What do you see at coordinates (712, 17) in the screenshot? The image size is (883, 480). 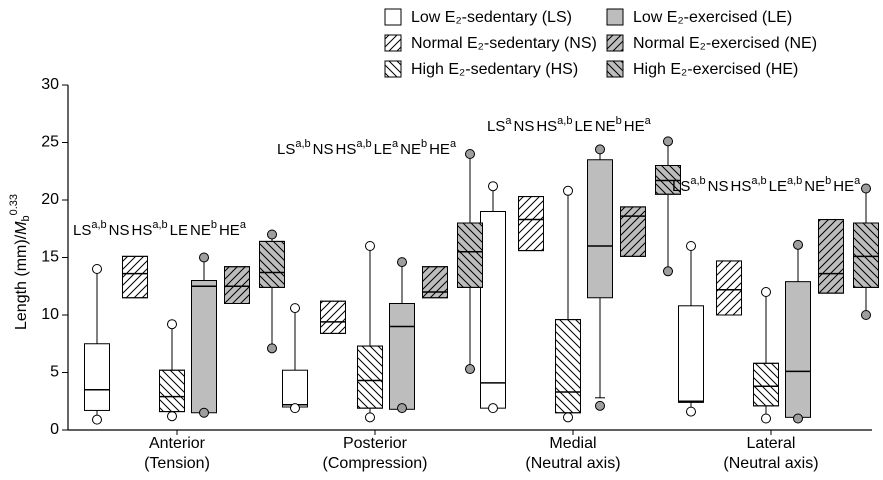 I see `legend-label: Low E₂-exercised (LE)` at bounding box center [712, 17].